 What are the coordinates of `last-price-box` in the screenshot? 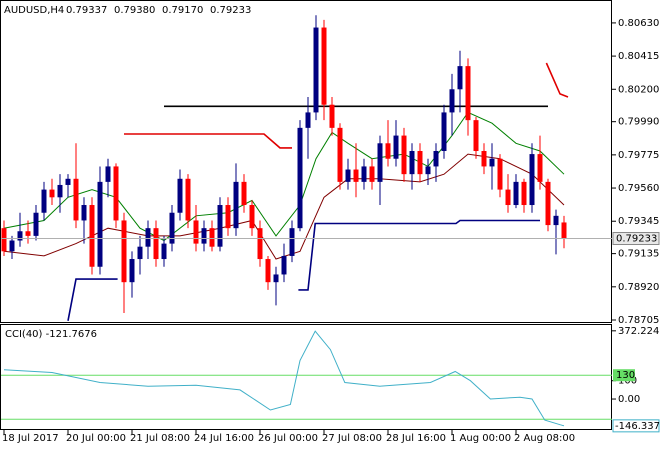 It's located at (636, 239).